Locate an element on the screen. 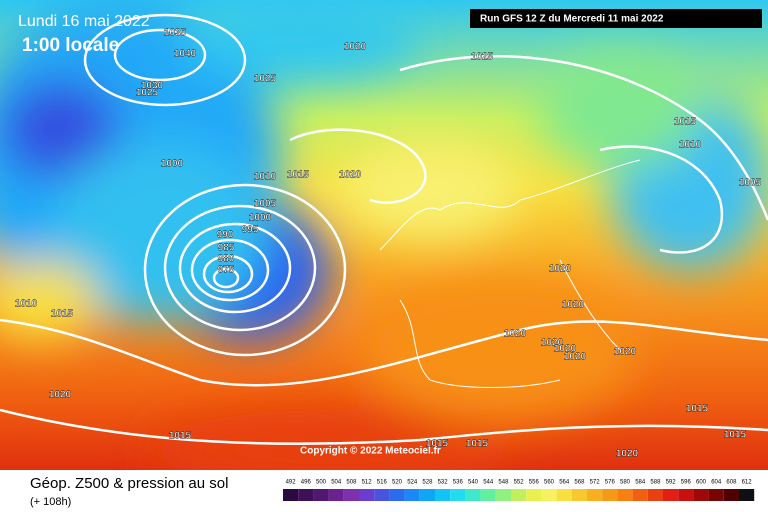 This screenshot has width=768, height=512. scale-label: 576 is located at coordinates (610, 483).